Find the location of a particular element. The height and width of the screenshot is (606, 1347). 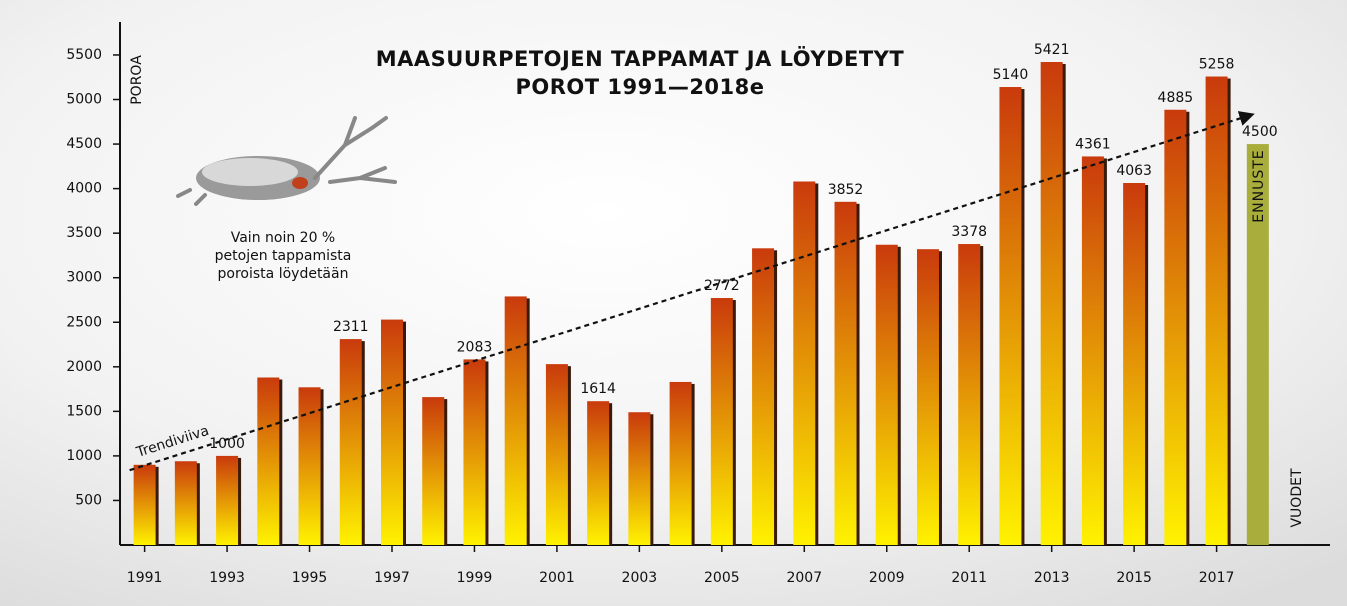

y-tick-label: 2000 is located at coordinates (84, 367).